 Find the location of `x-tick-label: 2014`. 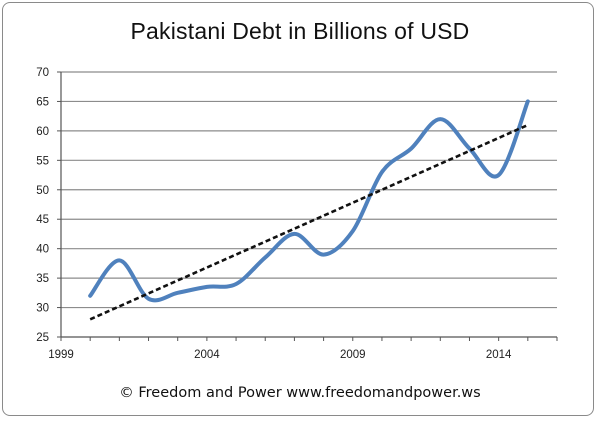

x-tick-label: 2014 is located at coordinates (499, 355).